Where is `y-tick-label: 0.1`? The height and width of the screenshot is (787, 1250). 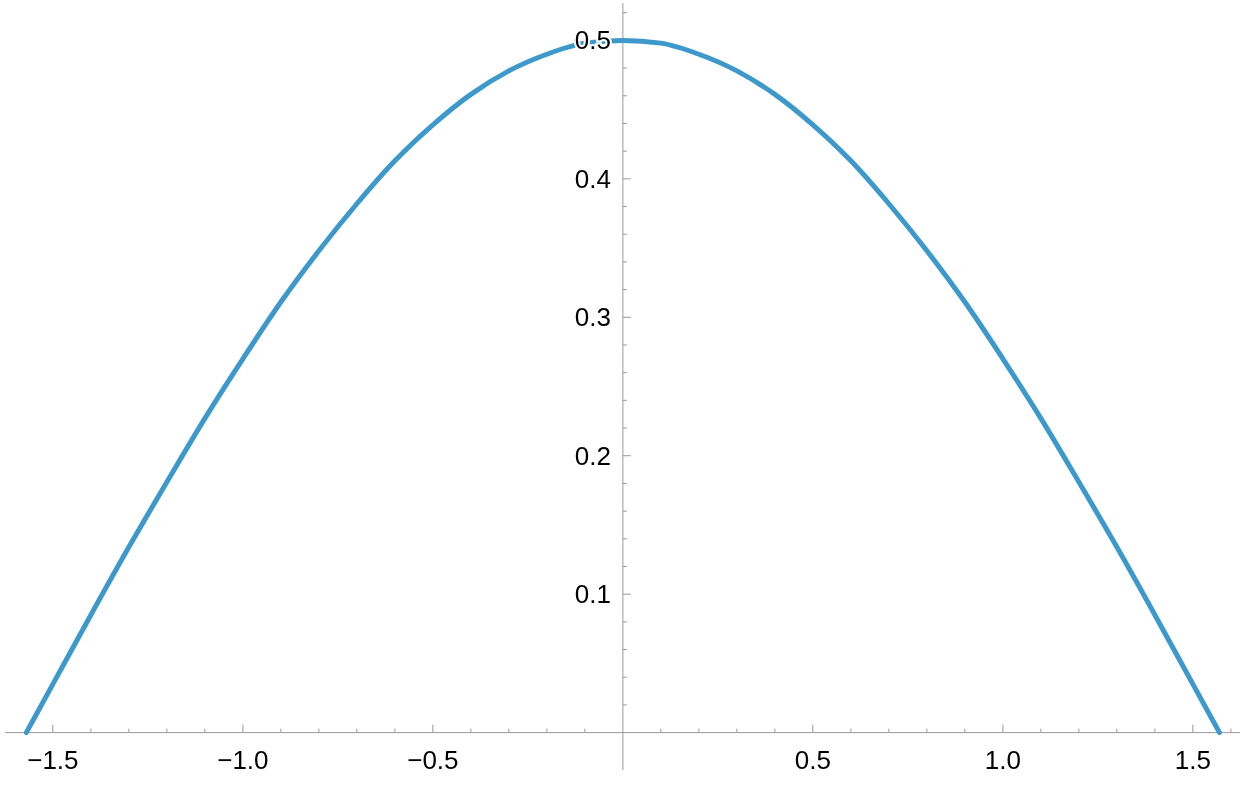 y-tick-label: 0.1 is located at coordinates (592, 594).